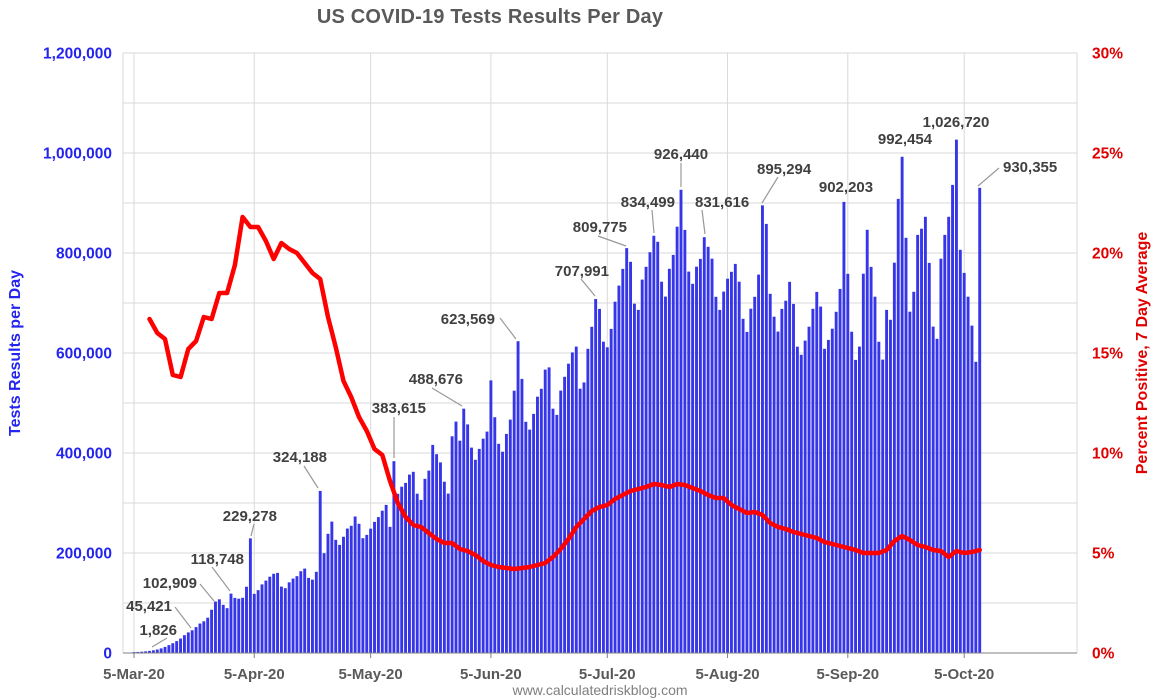 Image resolution: width=1161 pixels, height=698 pixels. Describe the element at coordinates (490, 17) in the screenshot. I see `chart-title: US COVID-19 Tests Results Per Day` at that location.